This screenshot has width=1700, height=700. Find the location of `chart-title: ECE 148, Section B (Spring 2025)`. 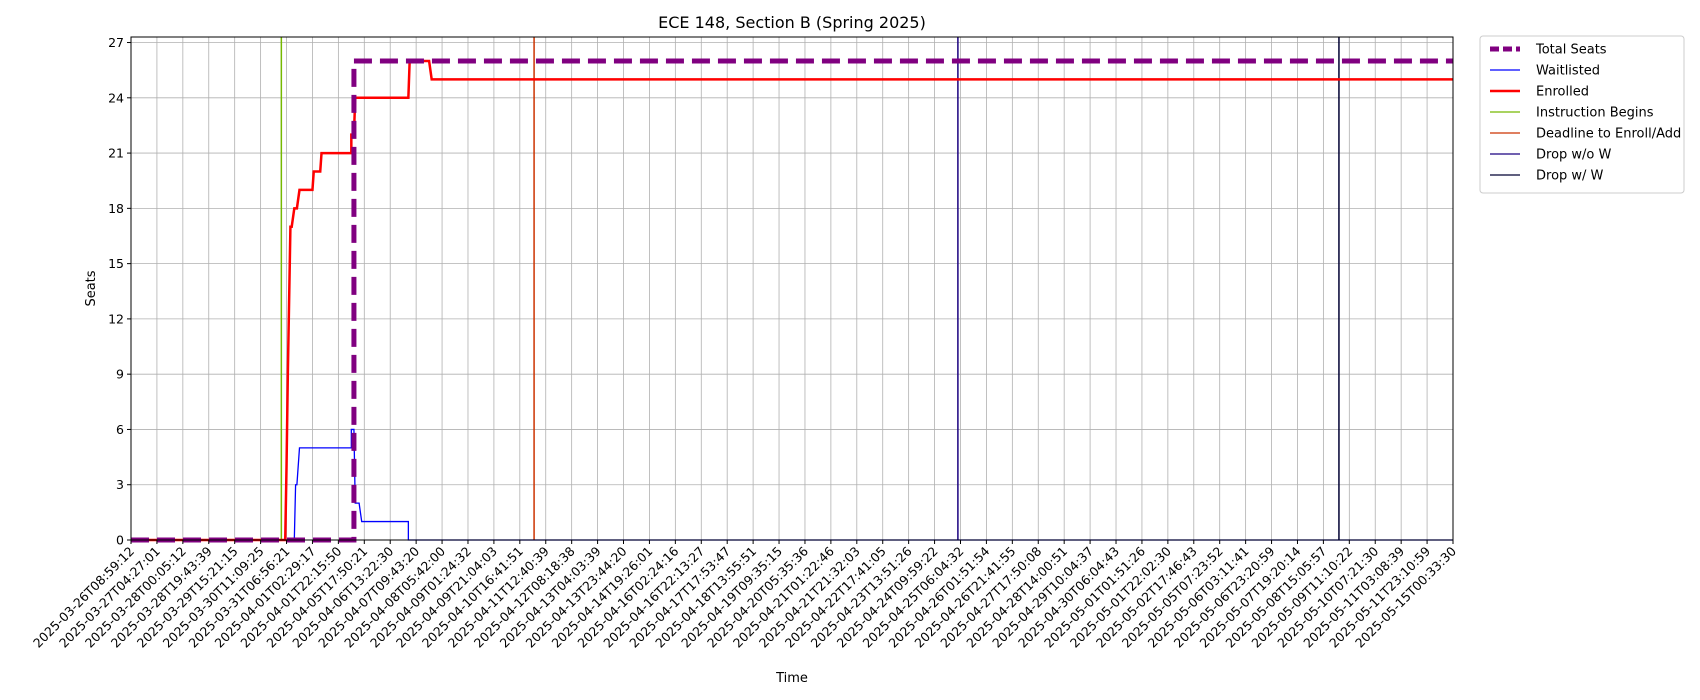

chart-title: ECE 148, Section B (Spring 2025) is located at coordinates (792, 22).